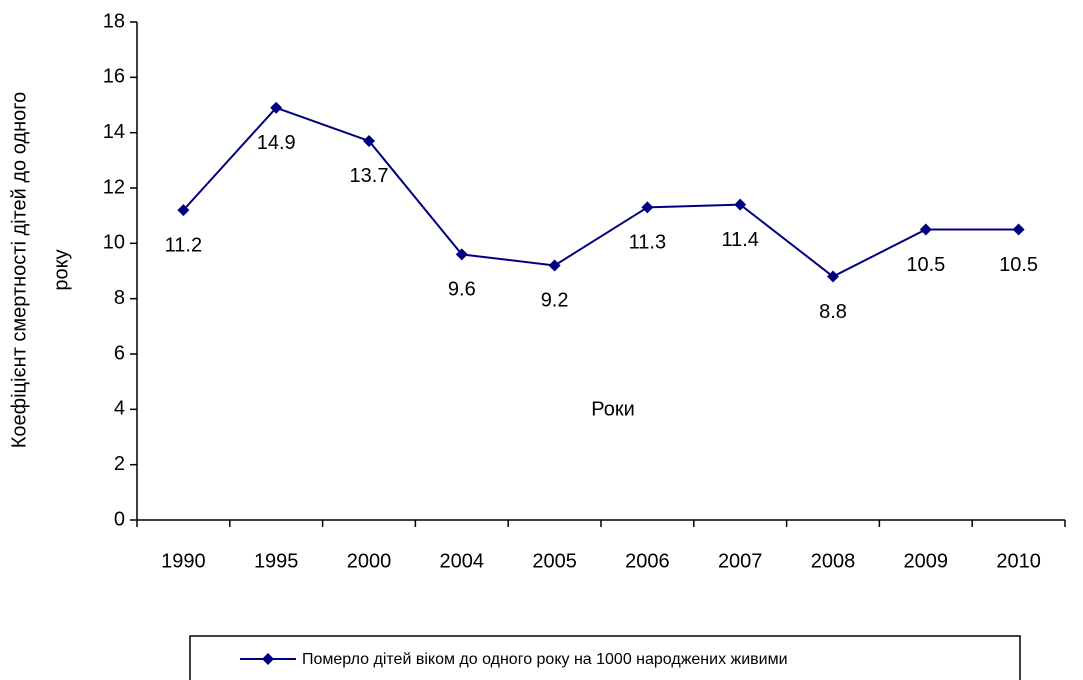 Image resolution: width=1083 pixels, height=680 pixels. Describe the element at coordinates (369, 561) in the screenshot. I see `x-tick-label: 2000` at that location.